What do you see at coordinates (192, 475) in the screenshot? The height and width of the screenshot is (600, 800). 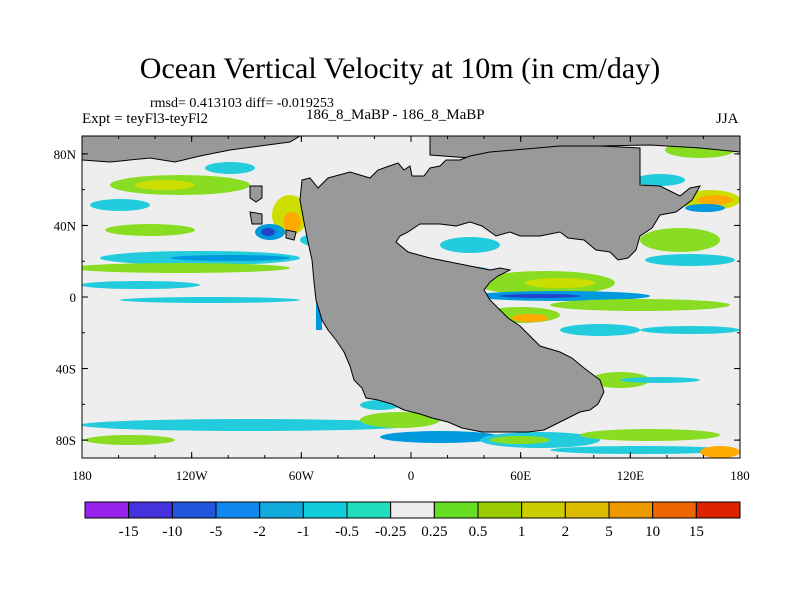 I see `lon-tick-label: 120W` at bounding box center [192, 475].